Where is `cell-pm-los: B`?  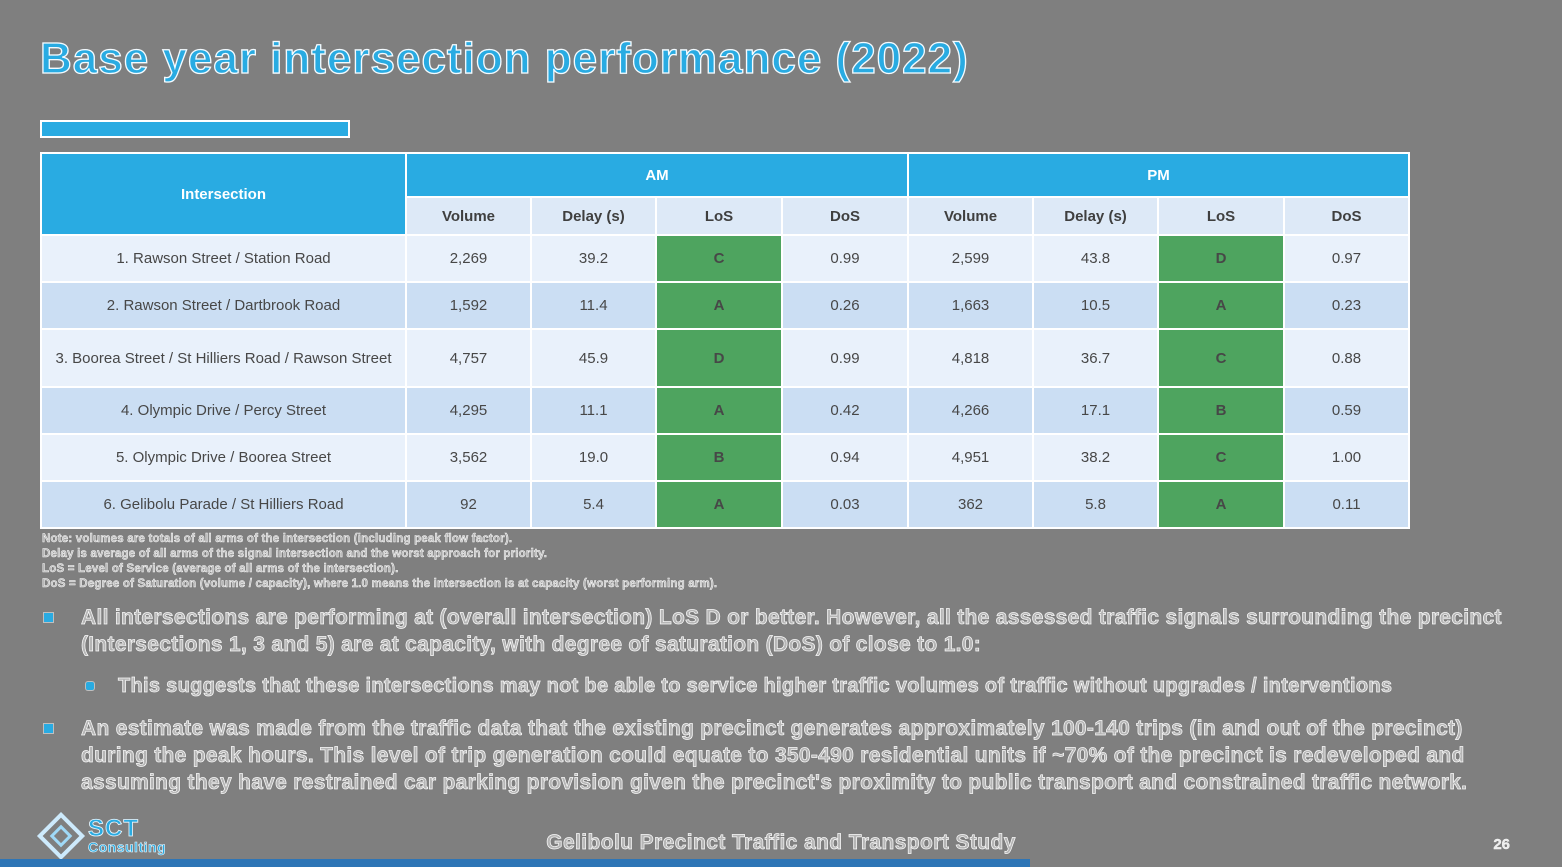
cell-pm-los: B is located at coordinates (1221, 410).